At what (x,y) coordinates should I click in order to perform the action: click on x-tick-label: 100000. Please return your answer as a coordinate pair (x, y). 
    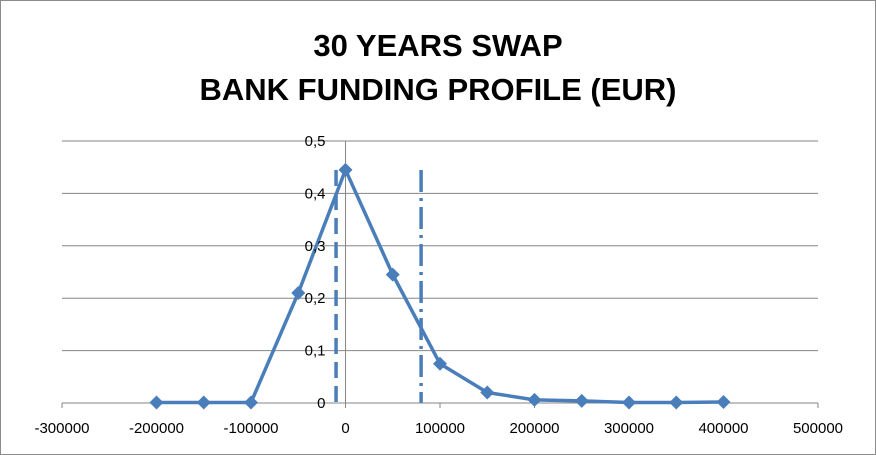
    Looking at the image, I should click on (440, 428).